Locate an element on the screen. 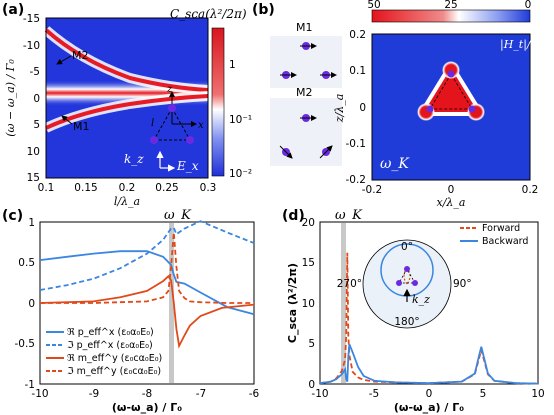  a-xtick: 0.2 is located at coordinates (127, 188).